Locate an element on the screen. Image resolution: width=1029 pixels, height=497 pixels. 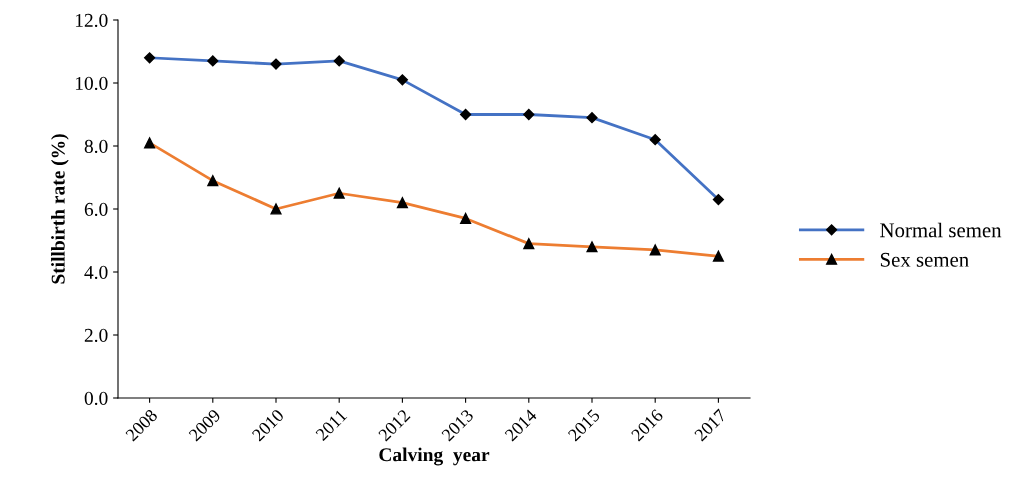
x-tick-label: 2011 is located at coordinates (331, 425).